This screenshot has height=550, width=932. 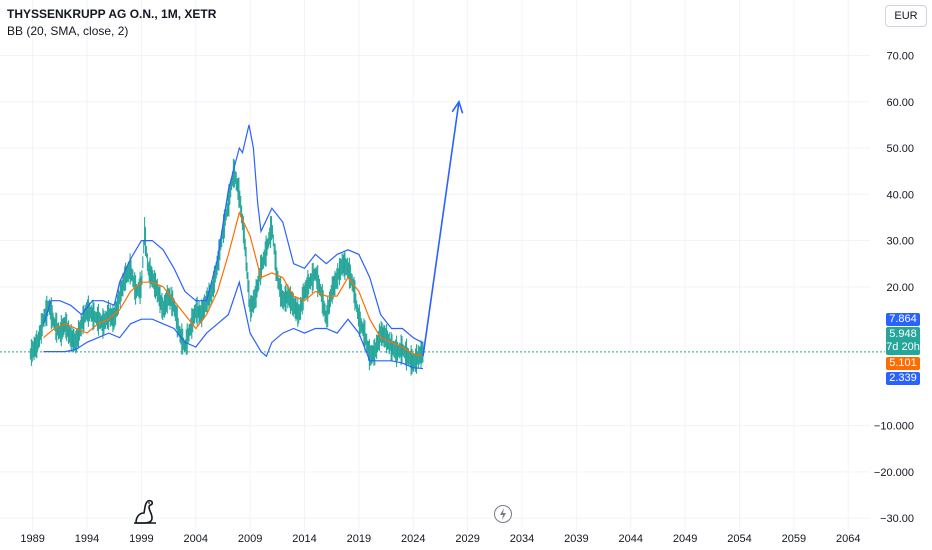 I want to click on x-tick-label: 2049, so click(x=685, y=539).